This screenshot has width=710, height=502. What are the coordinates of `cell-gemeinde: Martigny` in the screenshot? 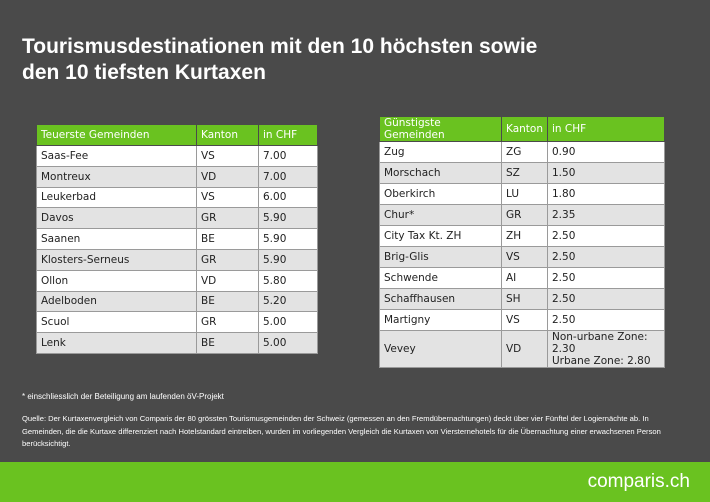 It's located at (440, 320).